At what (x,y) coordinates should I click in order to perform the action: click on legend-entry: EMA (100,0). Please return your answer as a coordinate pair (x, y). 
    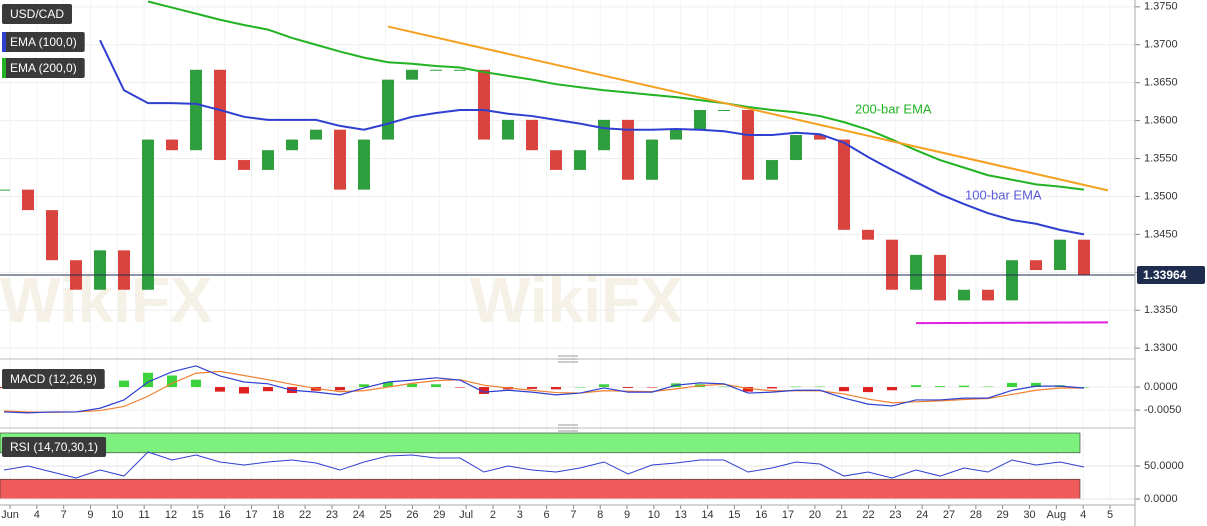
    Looking at the image, I should click on (43, 42).